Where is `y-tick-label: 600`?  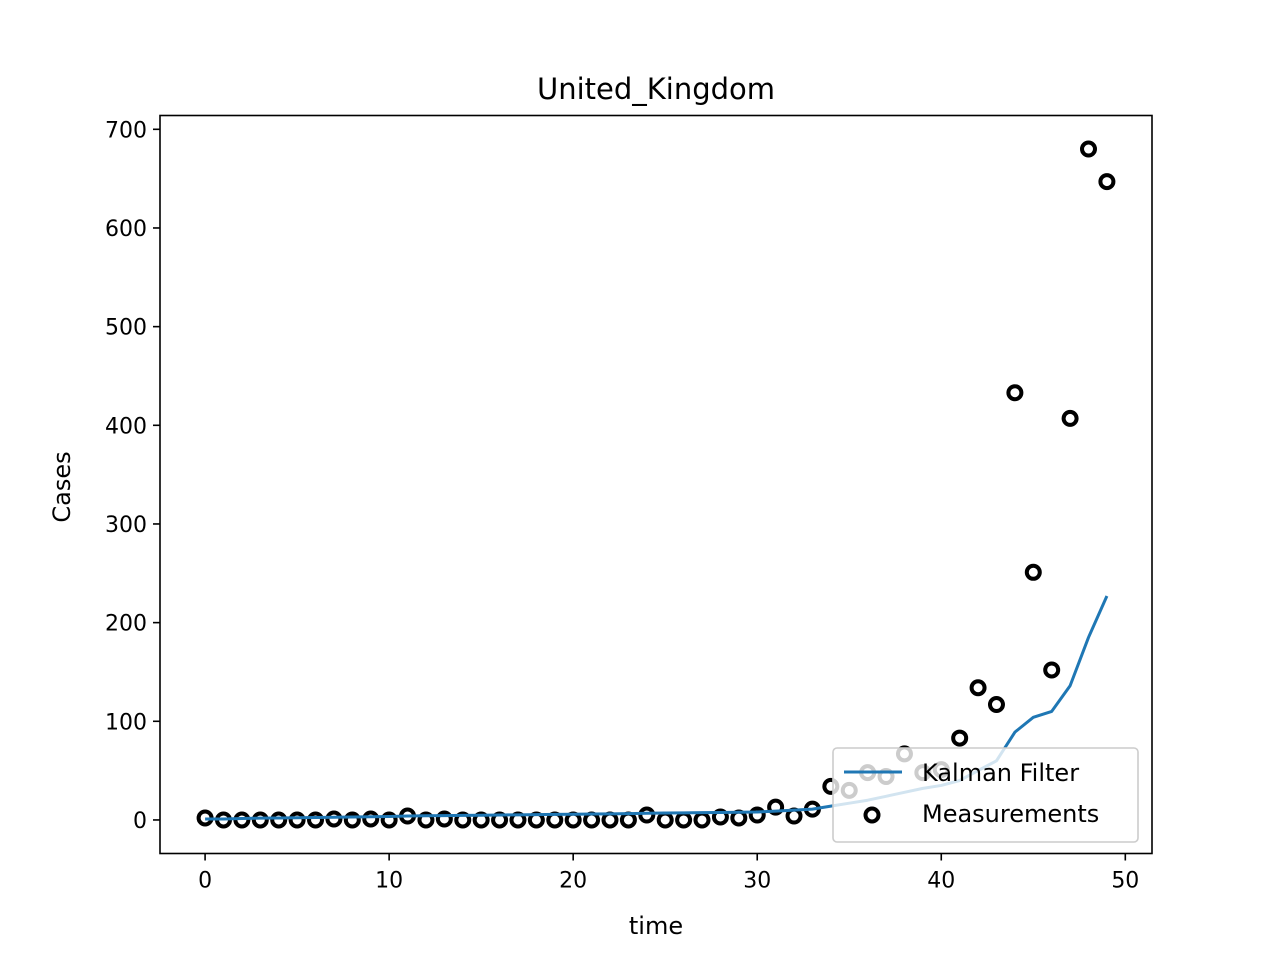 y-tick-label: 600 is located at coordinates (126, 229).